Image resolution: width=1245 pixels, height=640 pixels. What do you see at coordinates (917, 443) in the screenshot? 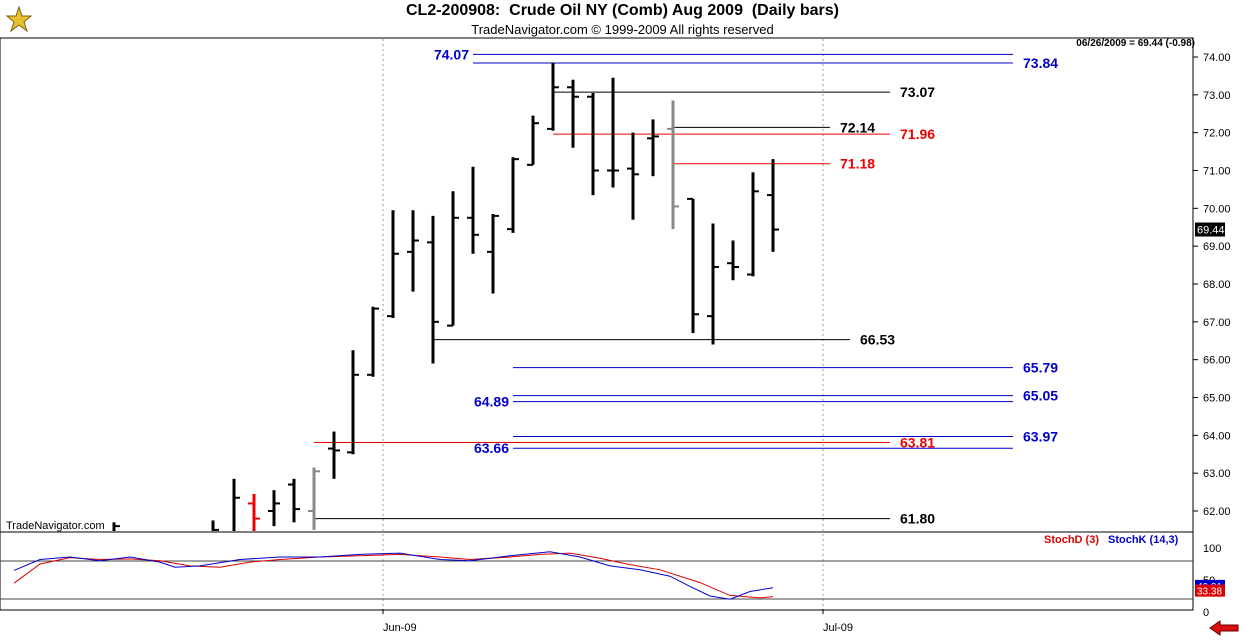
I see `level-label: 63.81` at bounding box center [917, 443].